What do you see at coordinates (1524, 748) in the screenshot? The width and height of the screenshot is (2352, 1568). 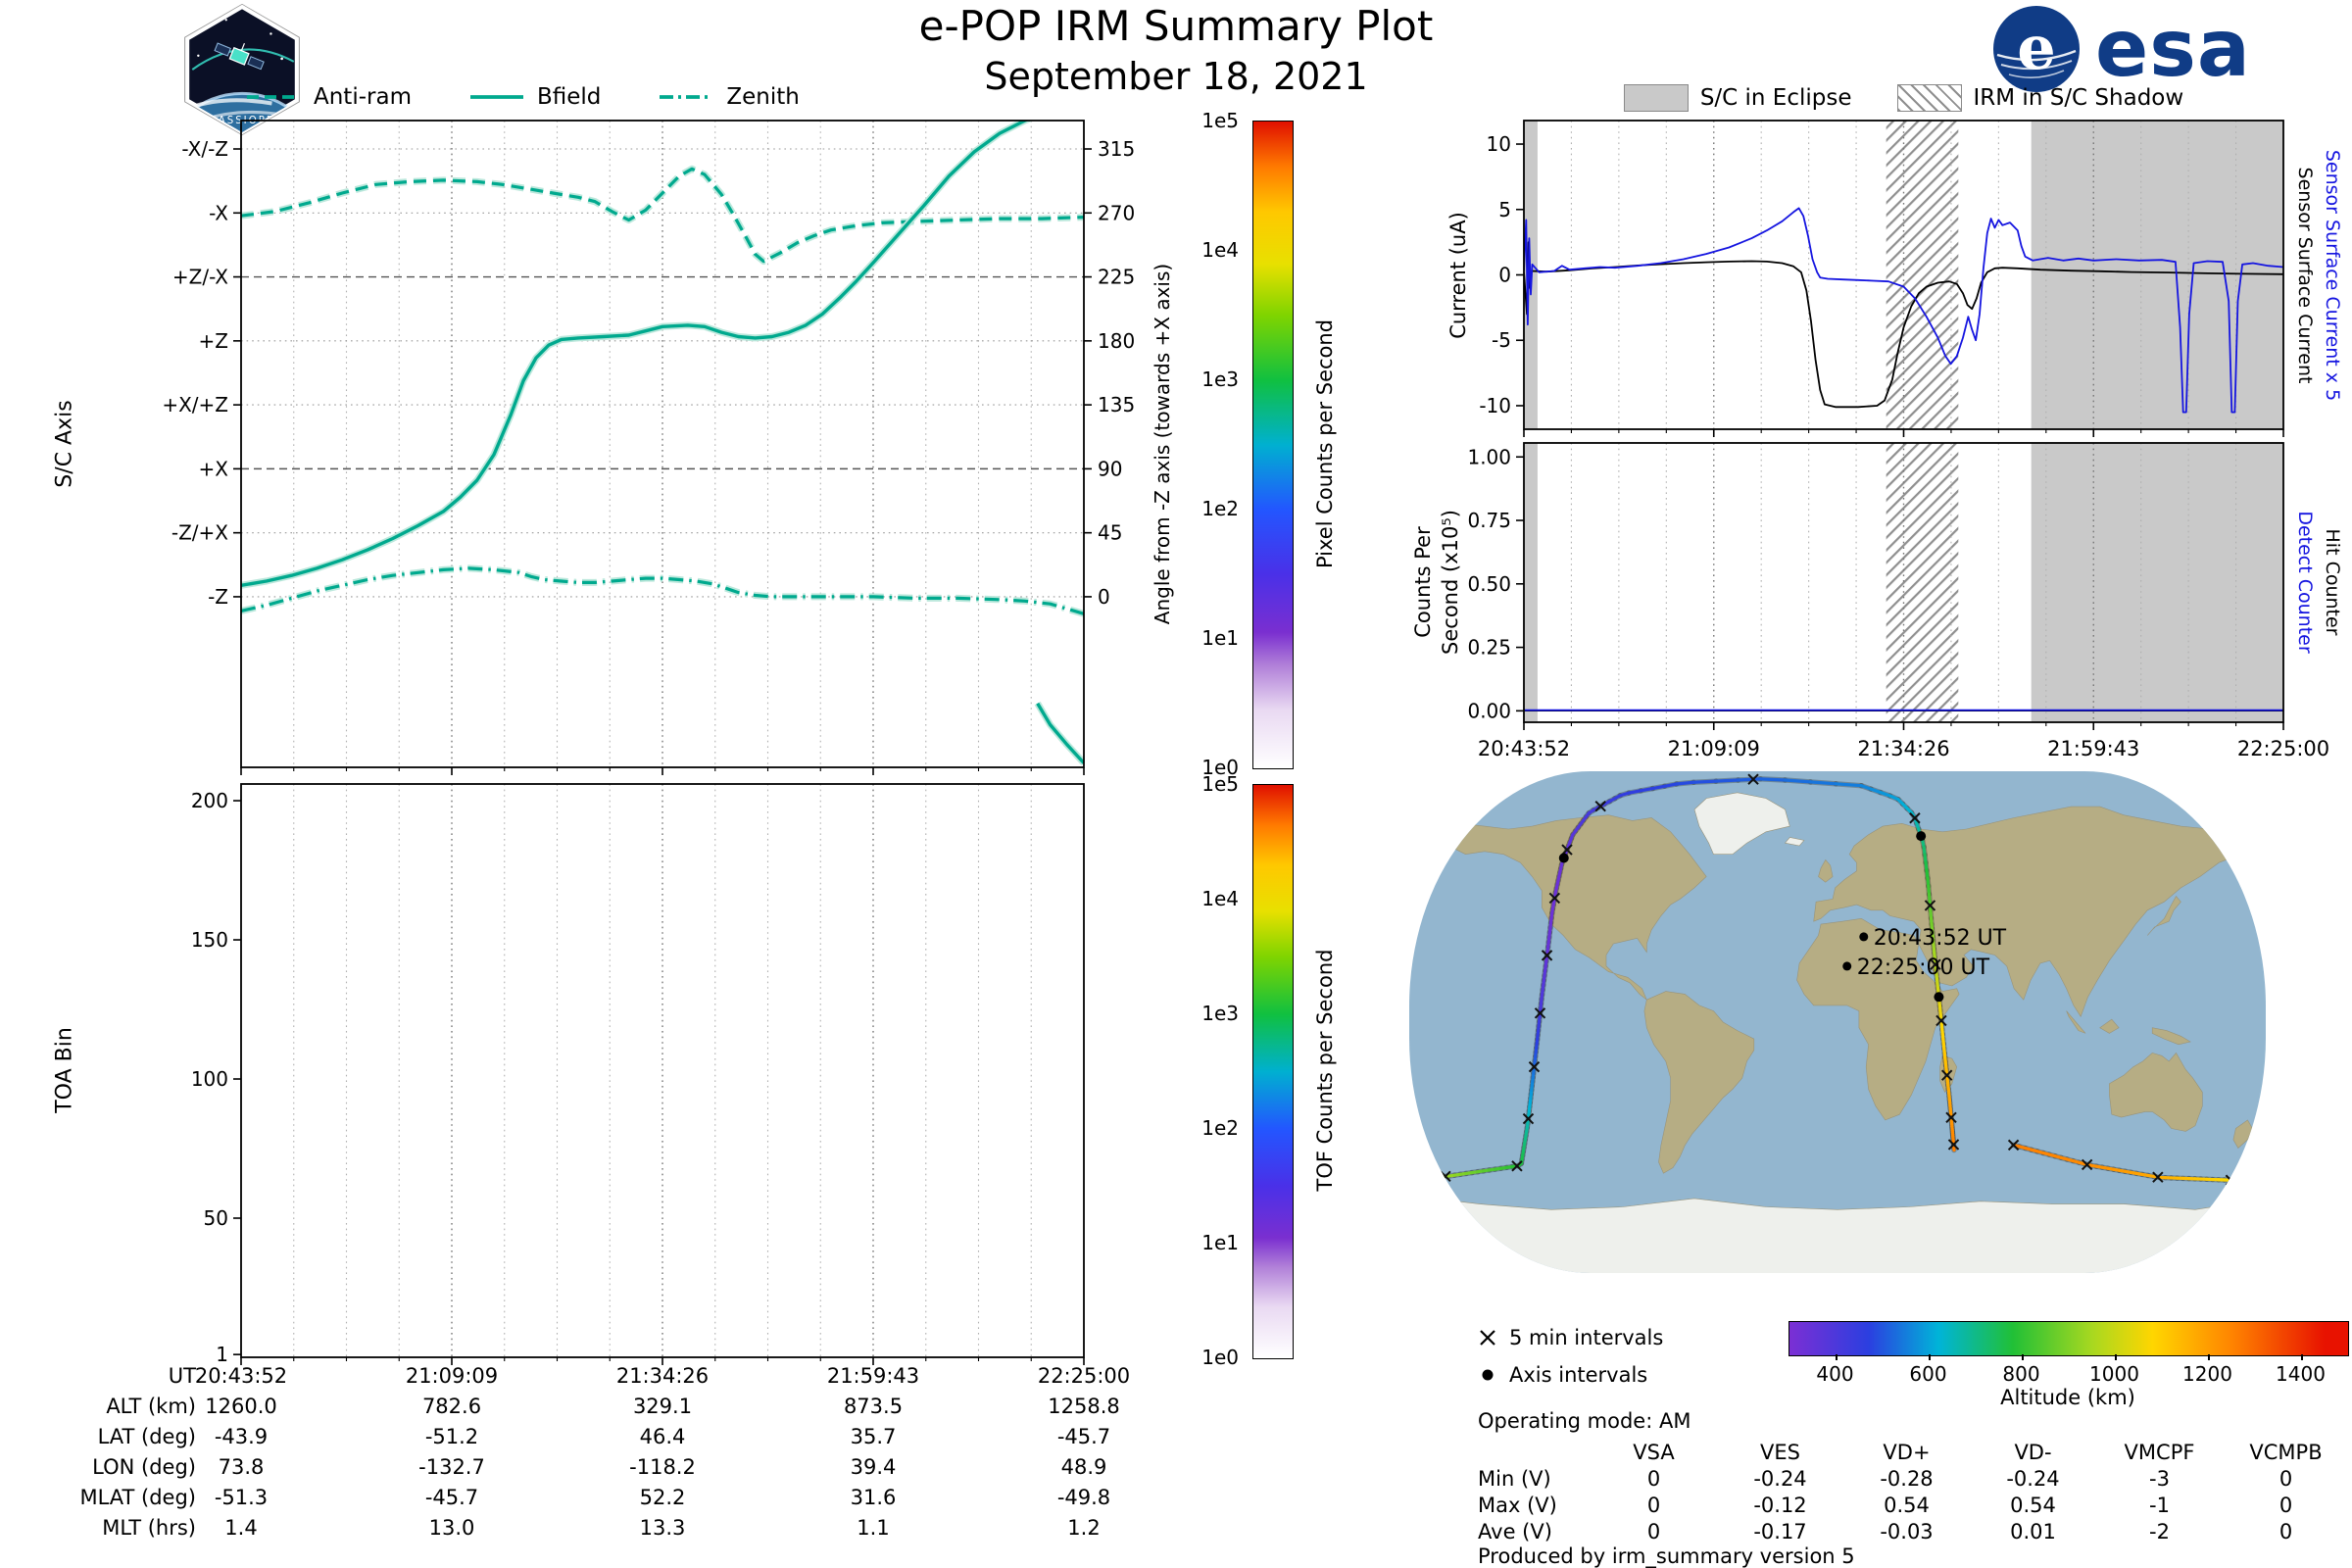 I see `time-tick-label: 20:43:52` at bounding box center [1524, 748].